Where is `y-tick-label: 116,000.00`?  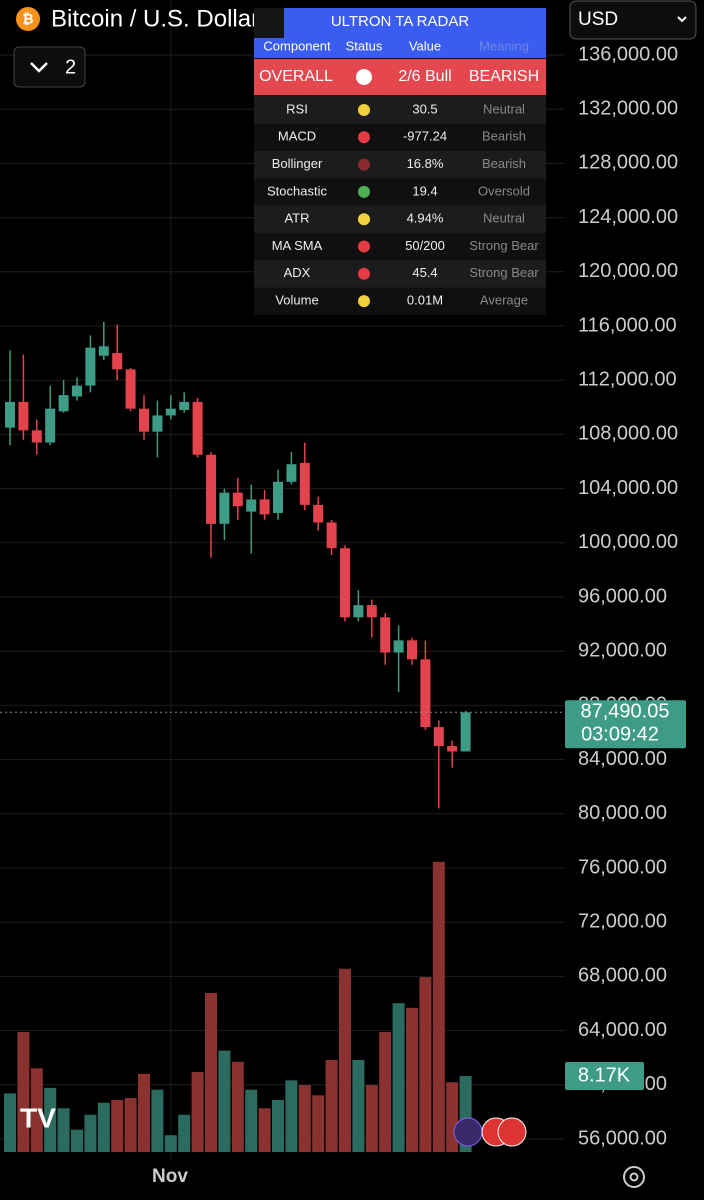 y-tick-label: 116,000.00 is located at coordinates (627, 325).